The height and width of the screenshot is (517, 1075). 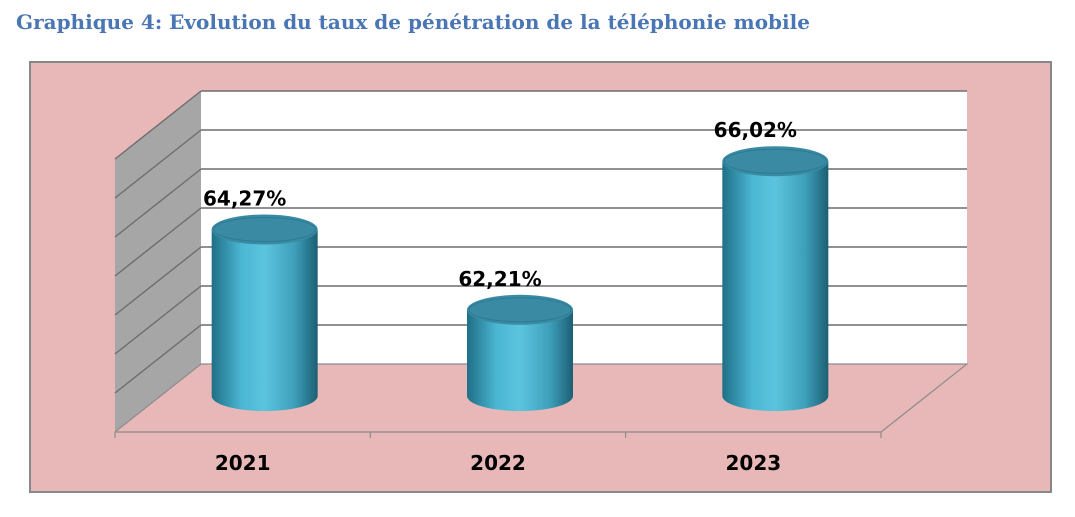 I want to click on data-label: 62,21%, so click(x=499, y=279).